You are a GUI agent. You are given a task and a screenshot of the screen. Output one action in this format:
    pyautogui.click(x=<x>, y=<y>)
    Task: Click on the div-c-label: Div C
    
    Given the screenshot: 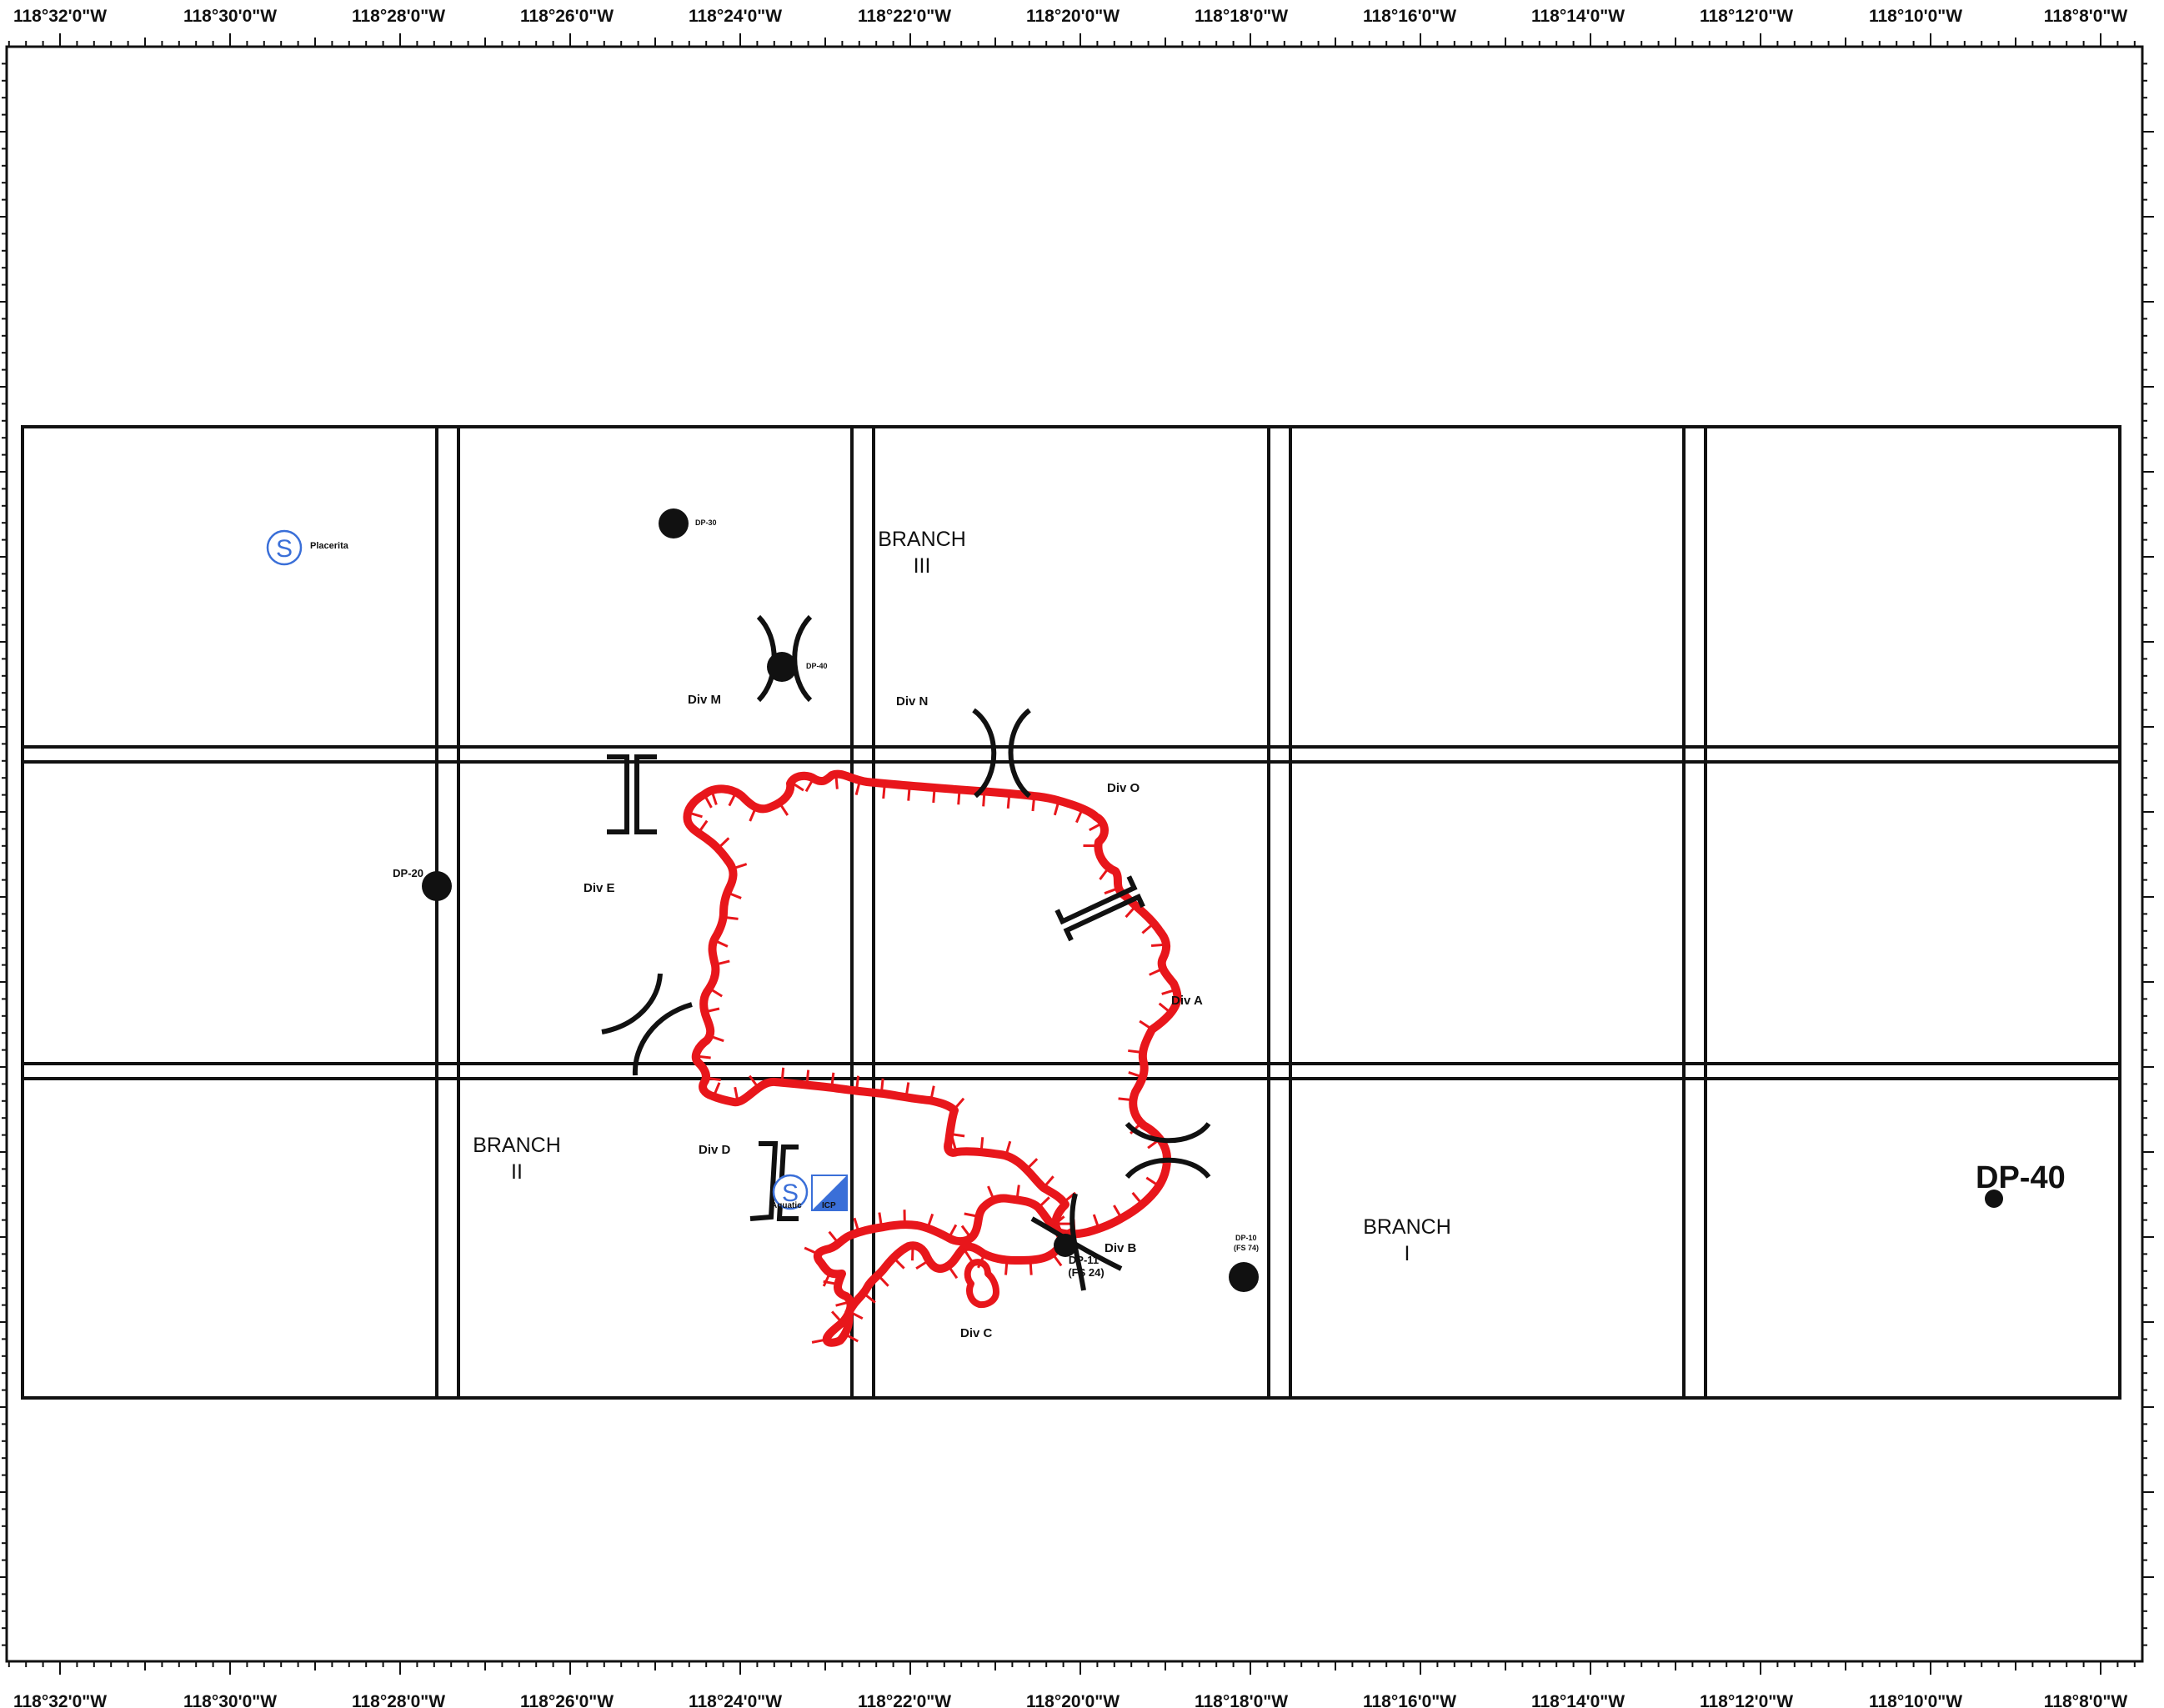 What is the action you would take?
    pyautogui.click(x=976, y=1333)
    